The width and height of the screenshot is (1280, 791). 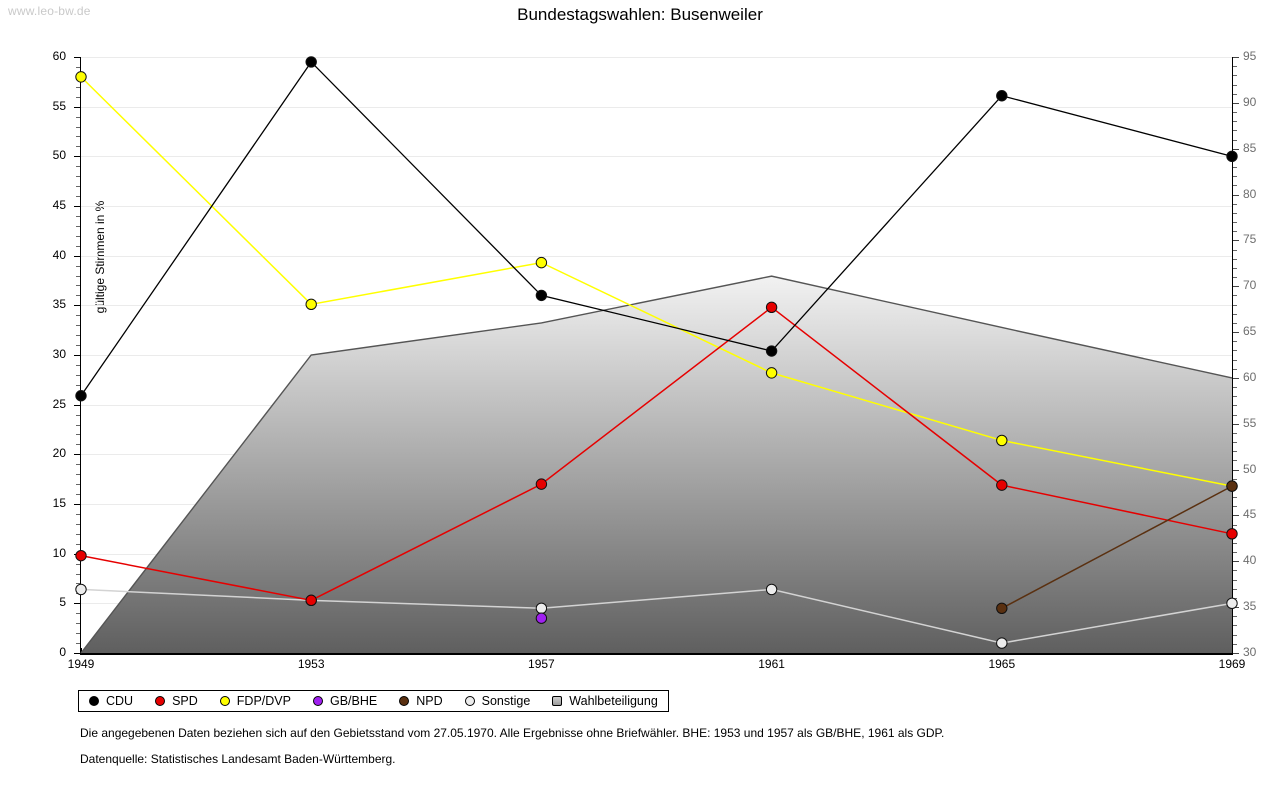 I want to click on legend-item-gb-bhe: GB/BHE, so click(x=344, y=701).